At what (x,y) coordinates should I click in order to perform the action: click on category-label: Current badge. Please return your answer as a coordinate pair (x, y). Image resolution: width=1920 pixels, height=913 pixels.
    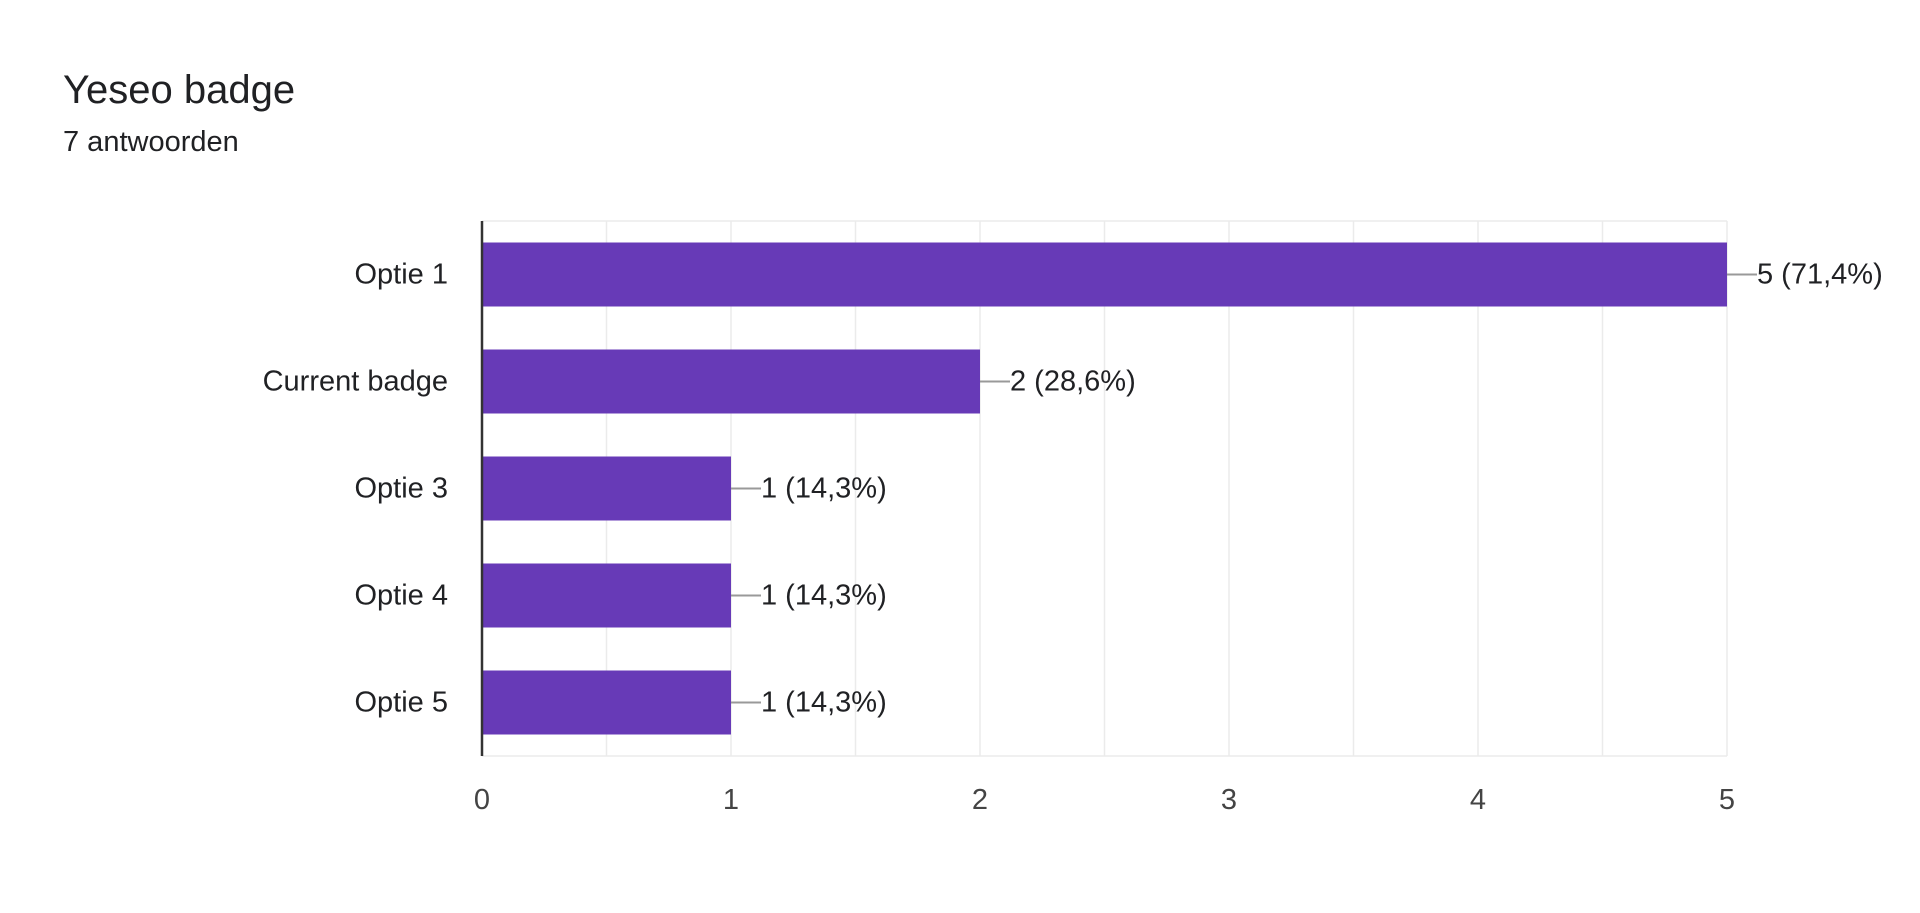
    Looking at the image, I should click on (355, 382).